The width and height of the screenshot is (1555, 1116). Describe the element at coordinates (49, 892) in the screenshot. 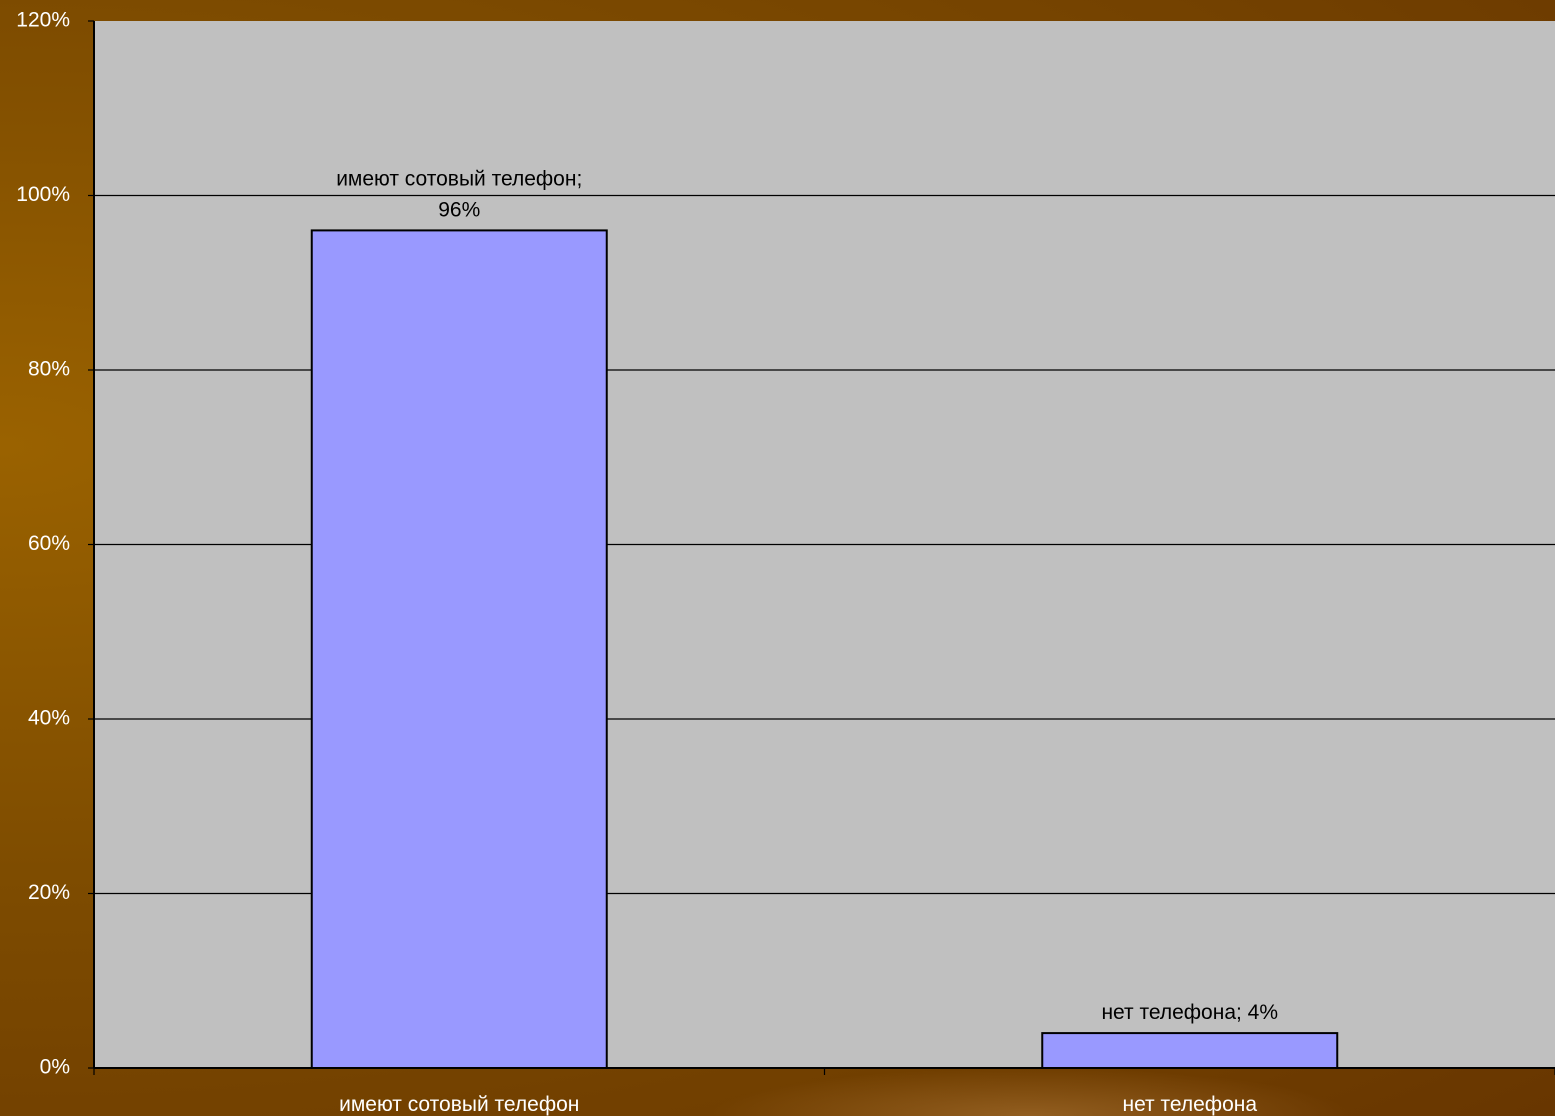

I see `y-tick-label: 20%` at that location.